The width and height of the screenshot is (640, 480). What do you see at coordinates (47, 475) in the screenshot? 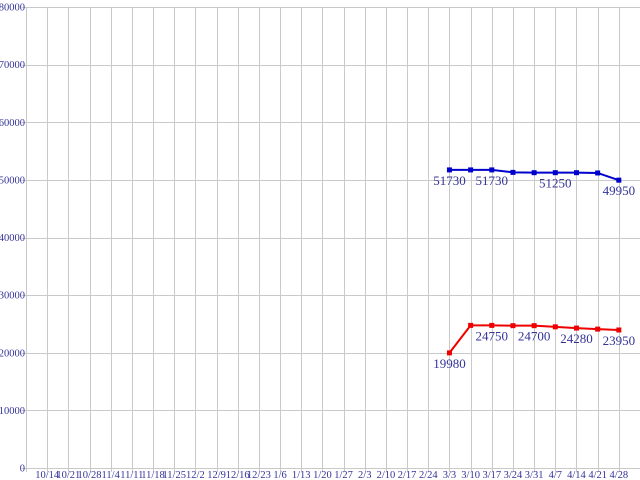
I see `x-axis-tick-label: 10/14` at bounding box center [47, 475].